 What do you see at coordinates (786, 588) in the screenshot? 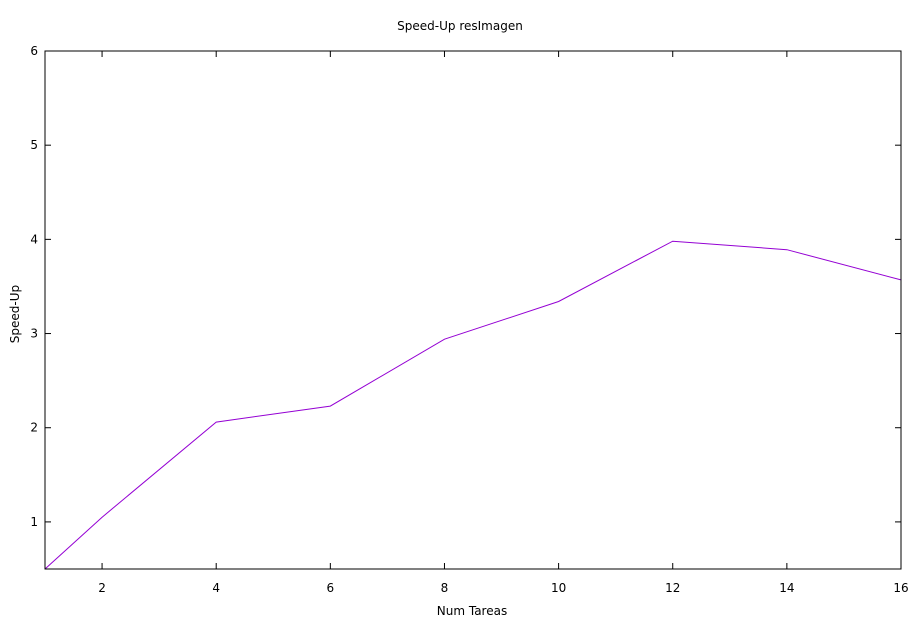
I see `x-tick-label: 14` at bounding box center [786, 588].